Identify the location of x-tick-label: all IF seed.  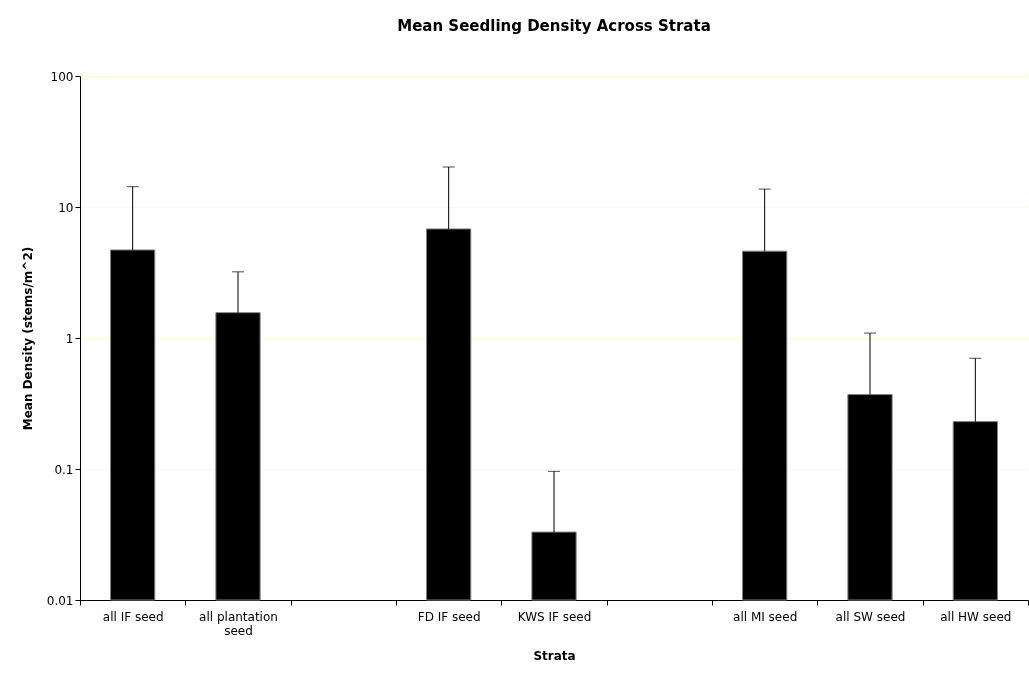
(133, 616).